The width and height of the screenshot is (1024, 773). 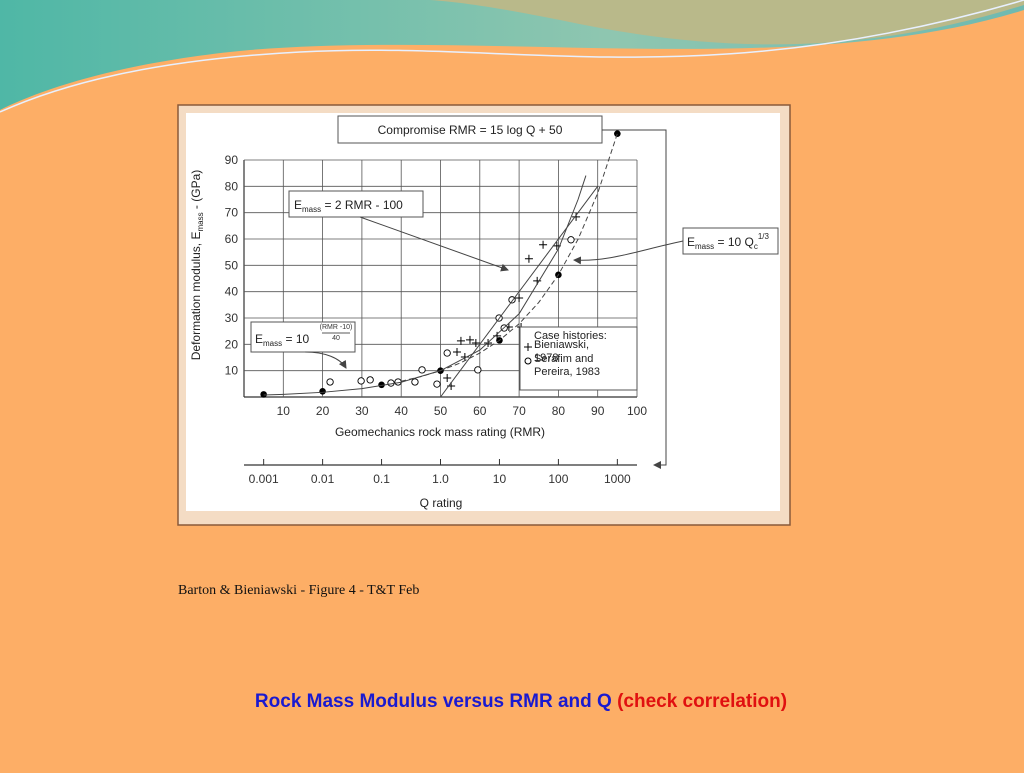 What do you see at coordinates (519, 411) in the screenshot?
I see `x-tick-label: 70` at bounding box center [519, 411].